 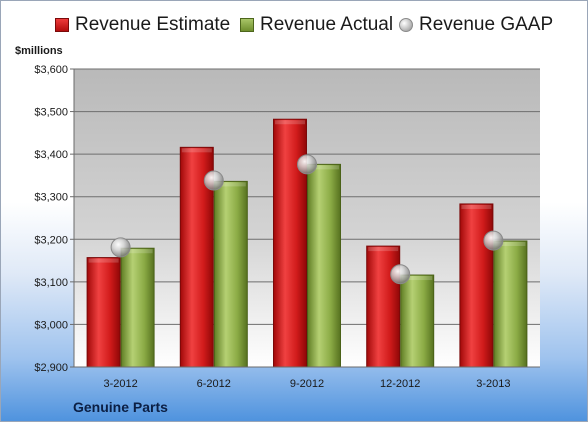 I want to click on y-tick-label: $3,300, so click(x=51, y=198).